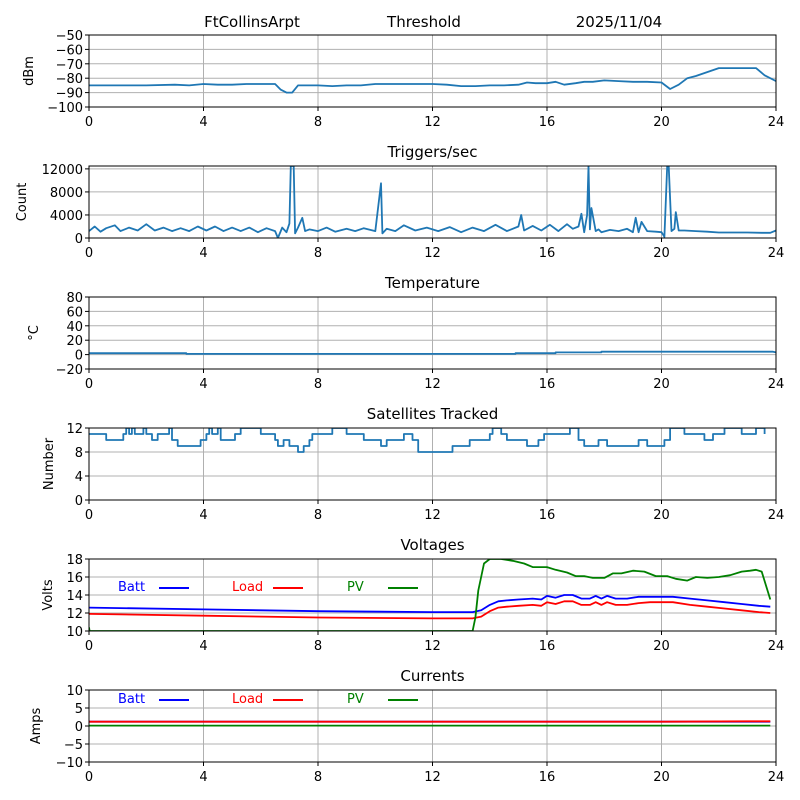 The height and width of the screenshot is (800, 800). Describe the element at coordinates (74, 596) in the screenshot. I see `y-tick-label: 14` at that location.